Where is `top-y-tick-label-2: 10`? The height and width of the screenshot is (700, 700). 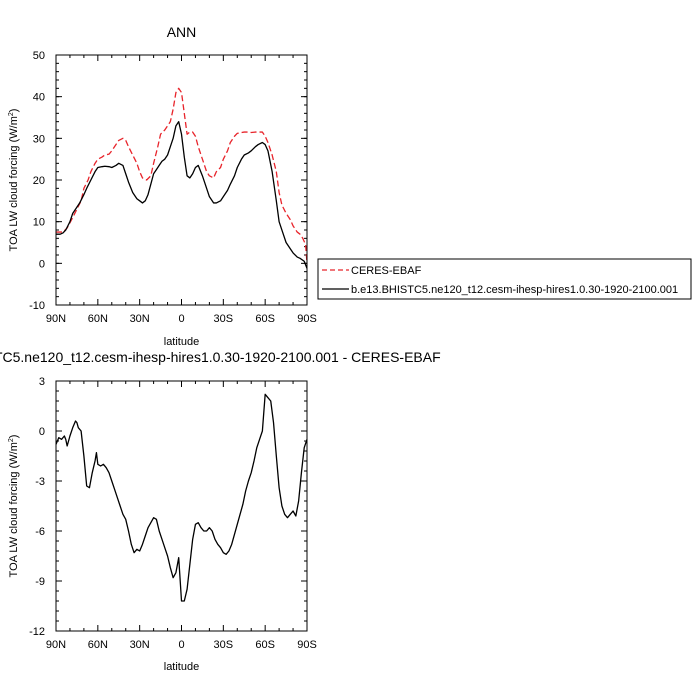 top-y-tick-label-2: 10 is located at coordinates (39, 223).